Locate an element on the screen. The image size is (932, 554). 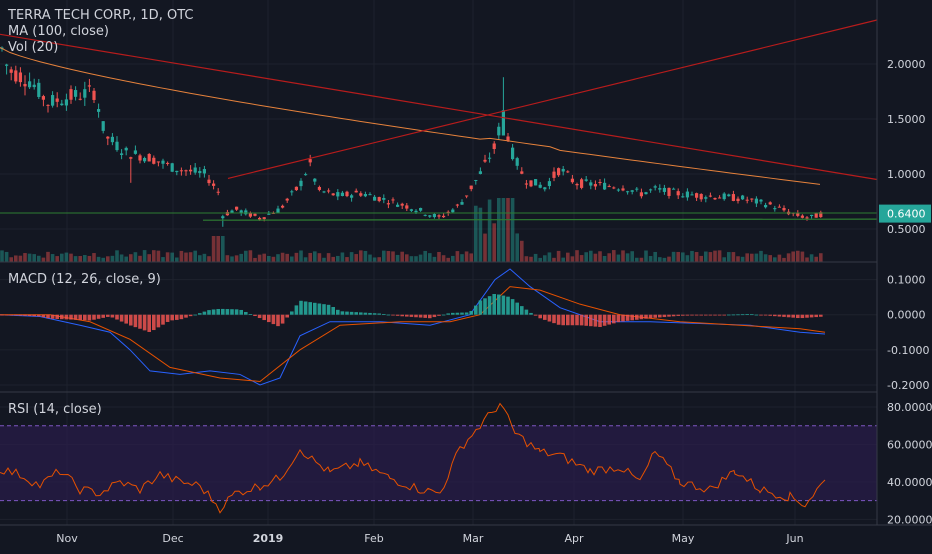
rsi-legend: RSI (14, close) is located at coordinates (55, 409).